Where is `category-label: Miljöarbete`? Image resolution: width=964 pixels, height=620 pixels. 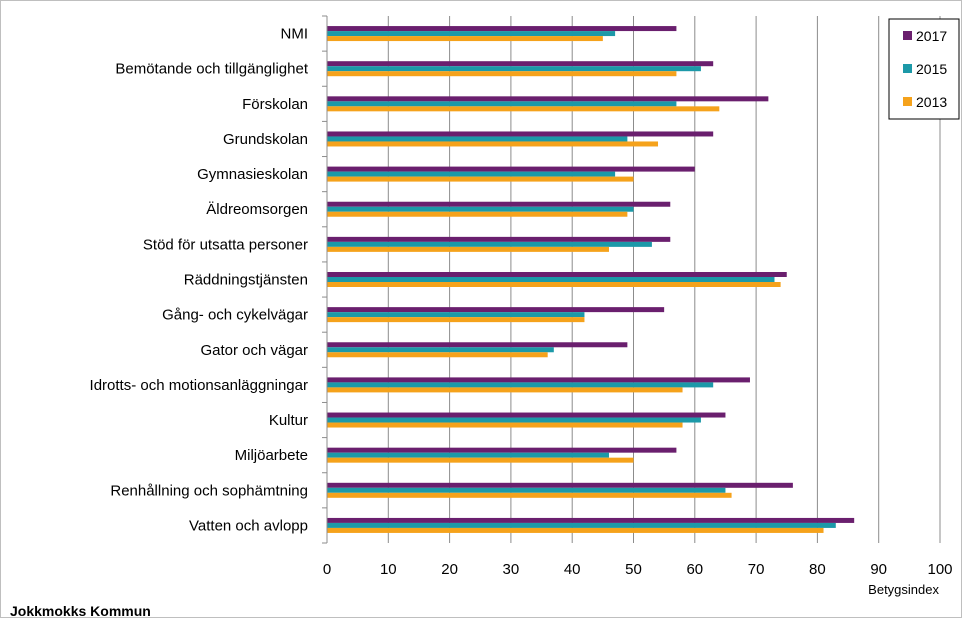 category-label: Miljöarbete is located at coordinates (271, 455).